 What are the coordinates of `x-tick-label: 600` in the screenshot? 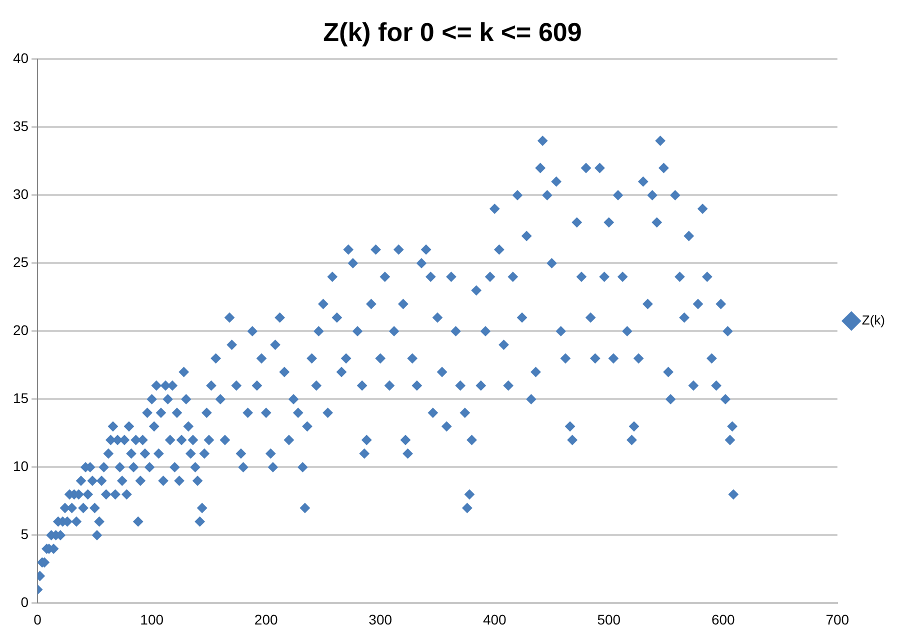 It's located at (723, 619).